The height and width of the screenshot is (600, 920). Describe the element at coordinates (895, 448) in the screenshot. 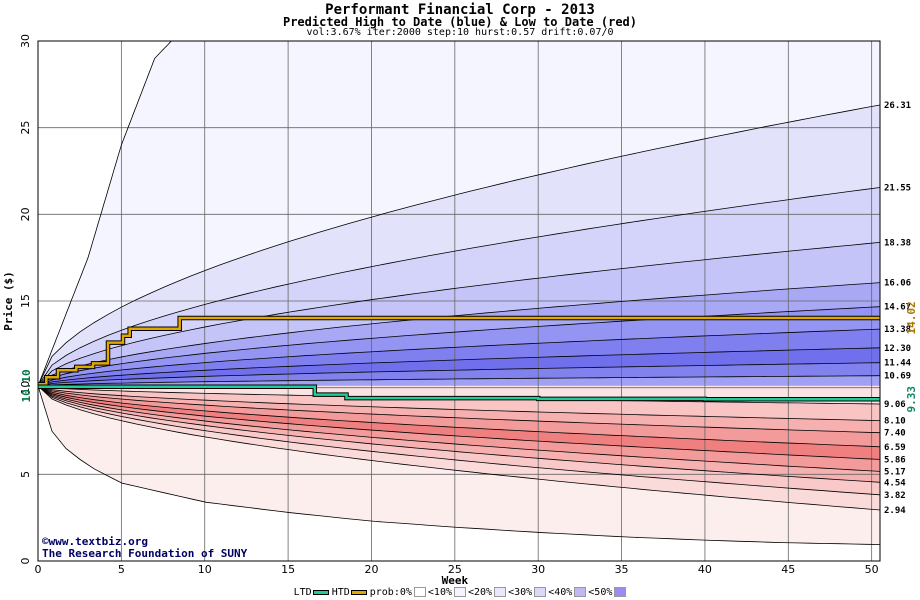

I see `band-end-label: 6.59` at that location.